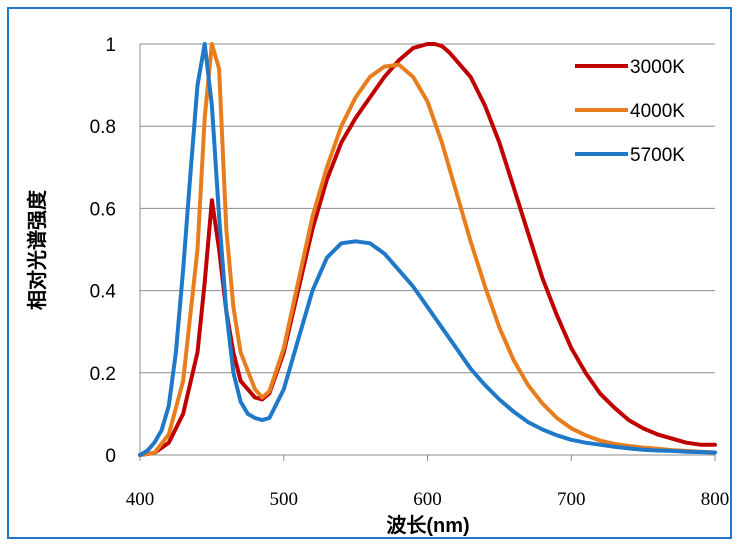 Image resolution: width=743 pixels, height=548 pixels. What do you see at coordinates (103, 374) in the screenshot?
I see `y-tick-label: 0.2` at bounding box center [103, 374].